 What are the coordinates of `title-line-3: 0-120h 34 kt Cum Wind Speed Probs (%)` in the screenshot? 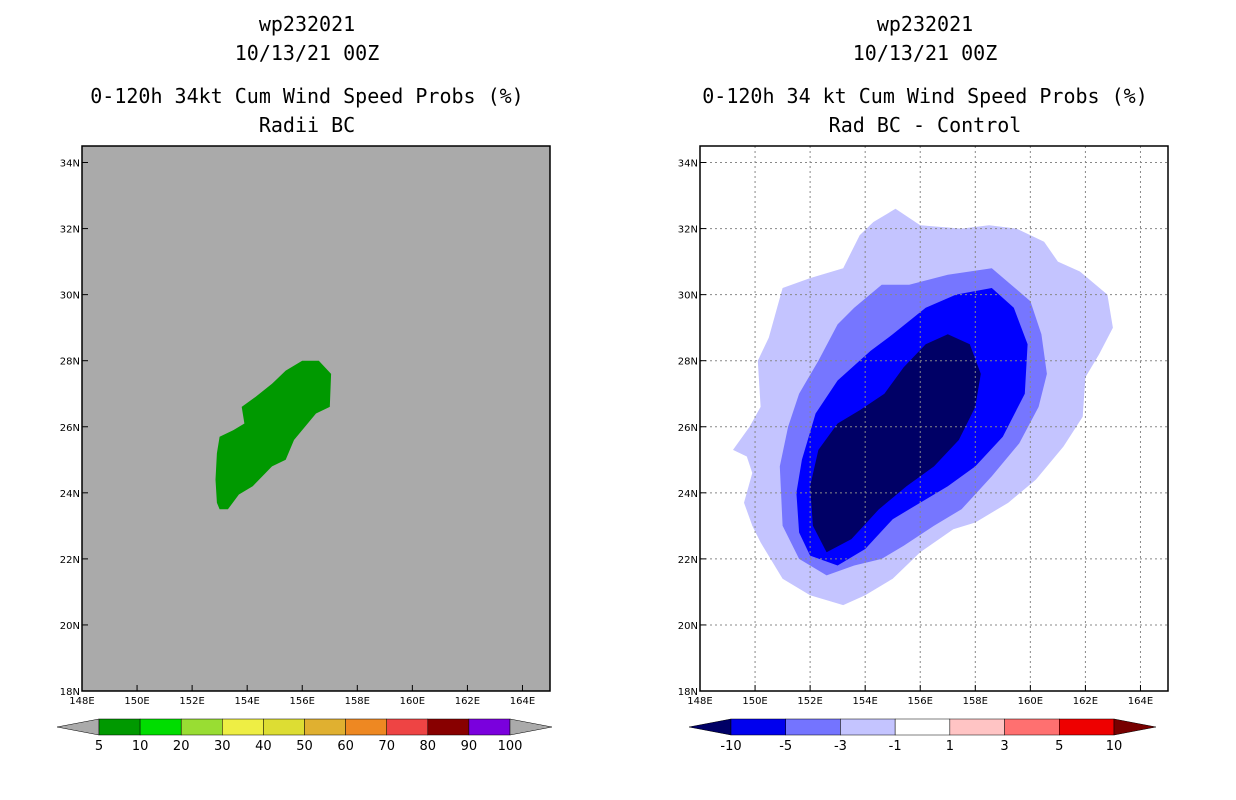 It's located at (925, 96).